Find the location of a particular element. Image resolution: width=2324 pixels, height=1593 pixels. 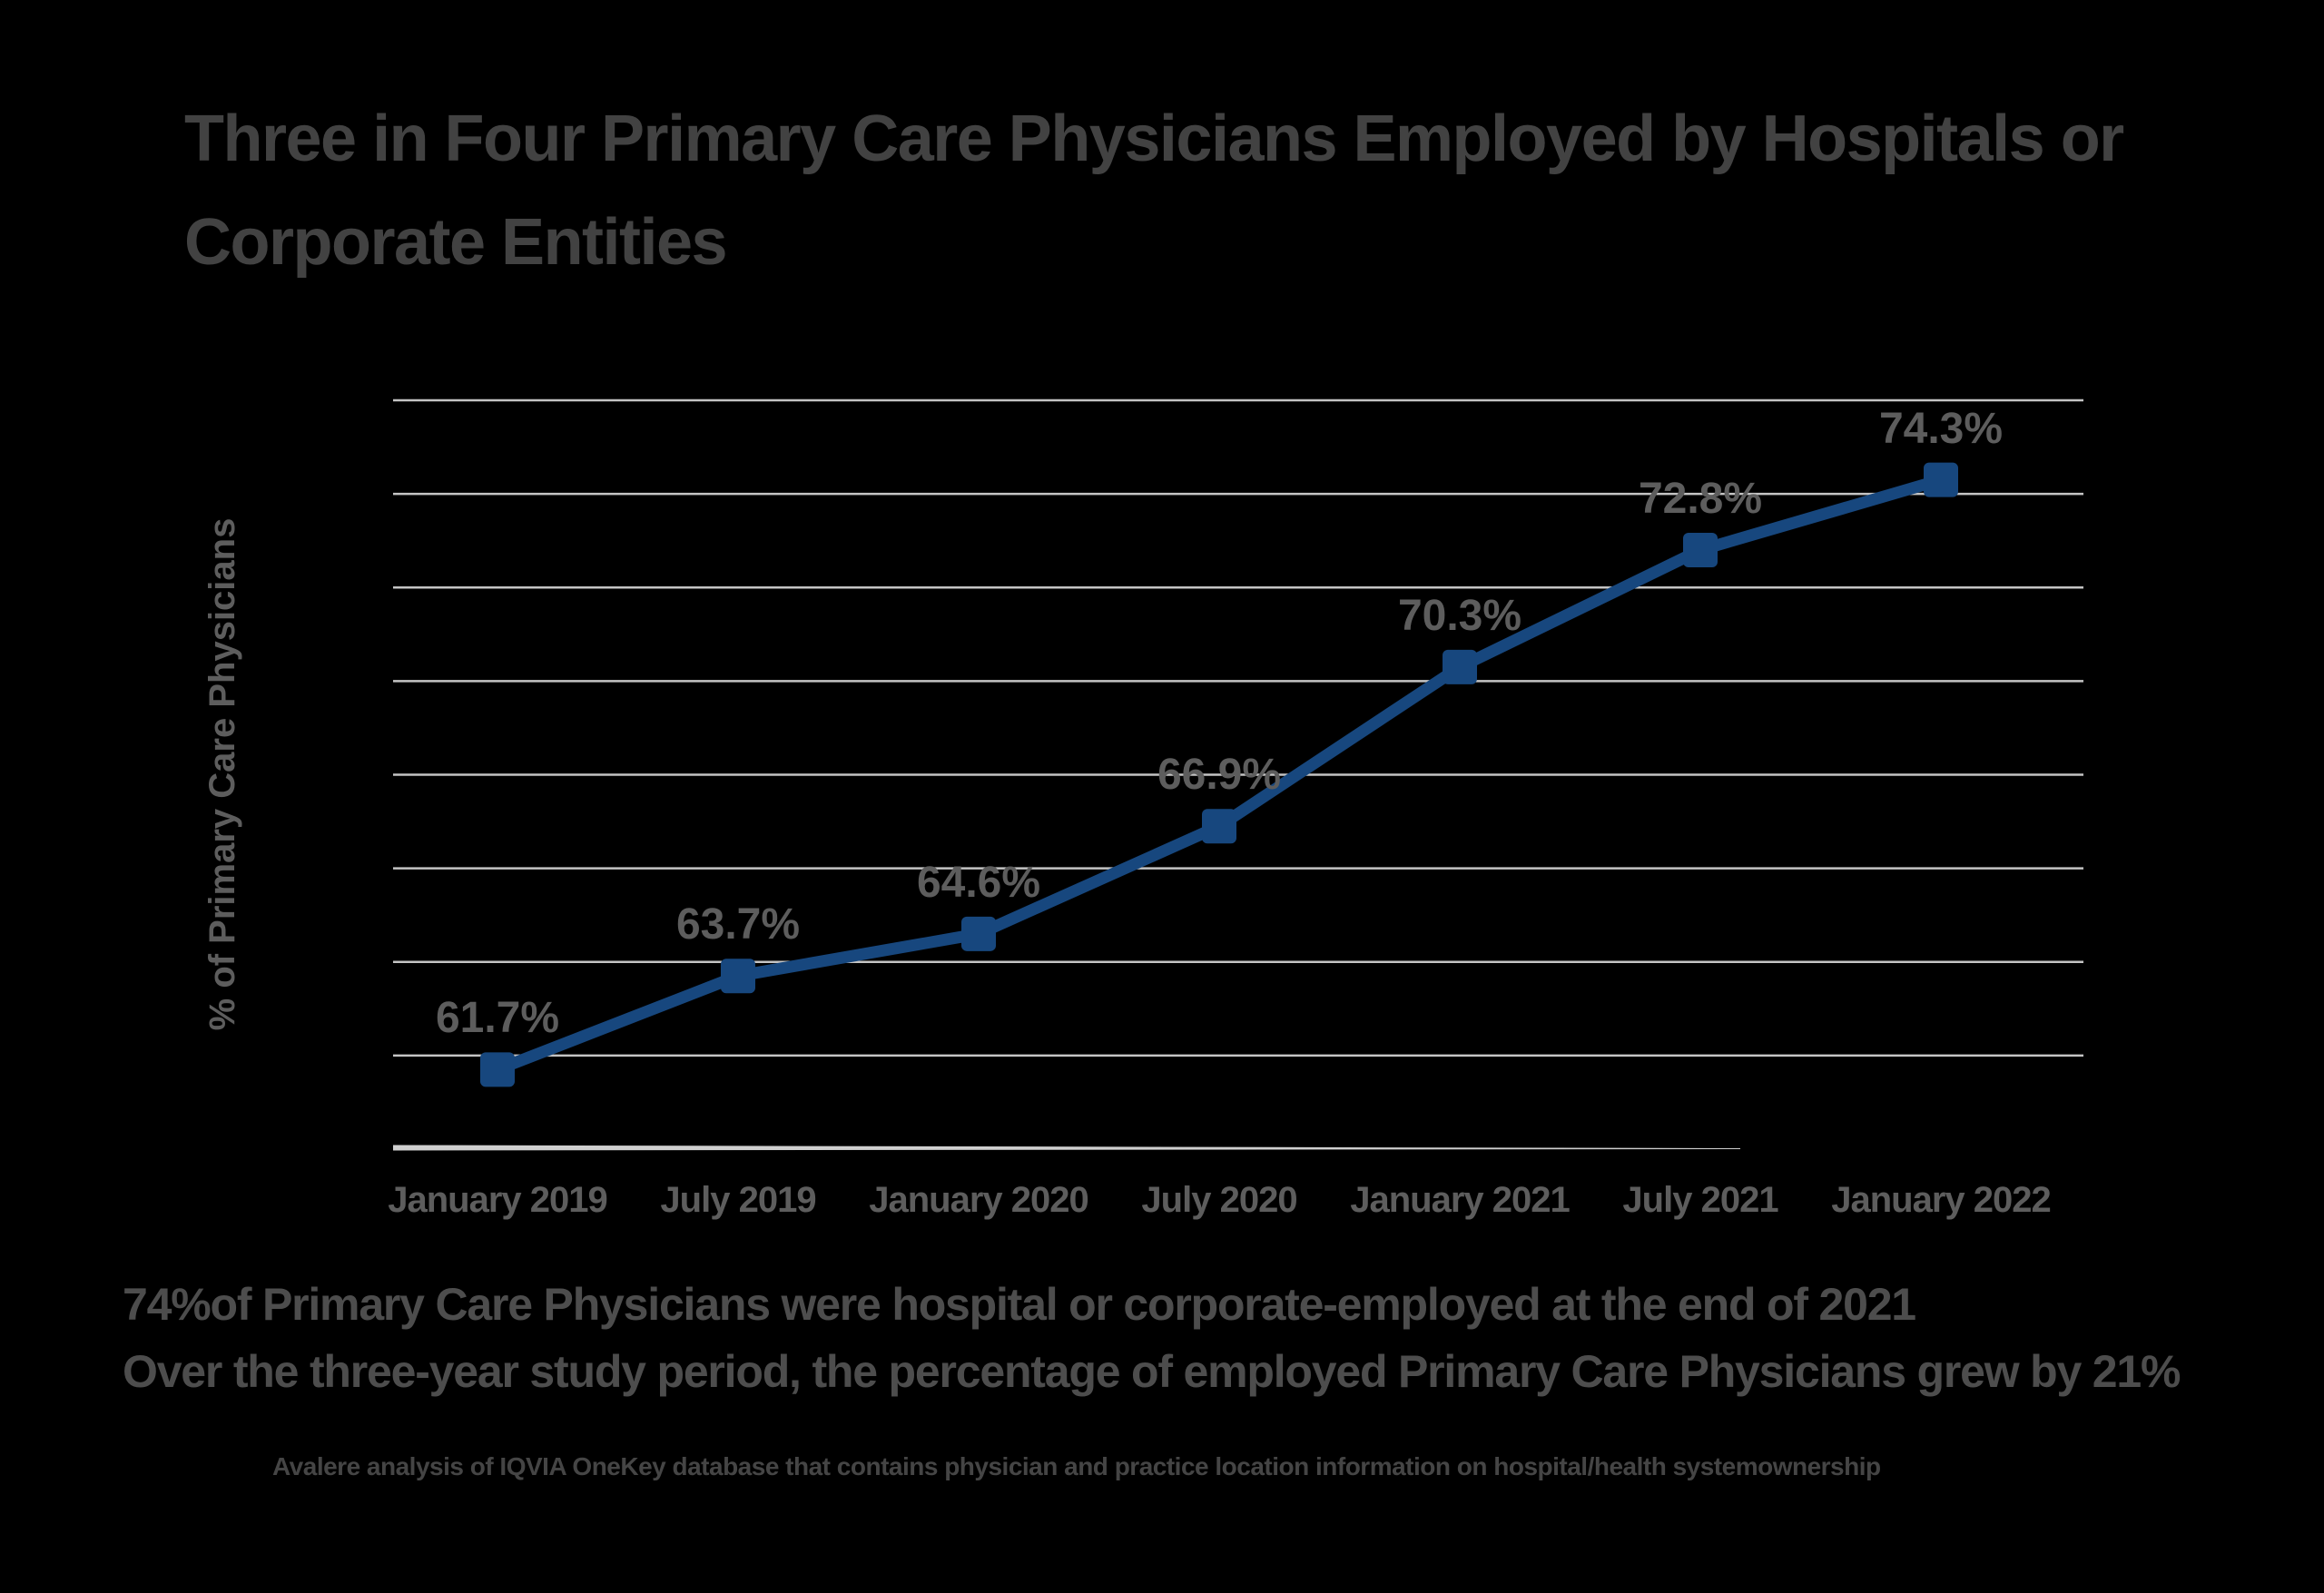

data-point-label: 64.6% is located at coordinates (978, 882).